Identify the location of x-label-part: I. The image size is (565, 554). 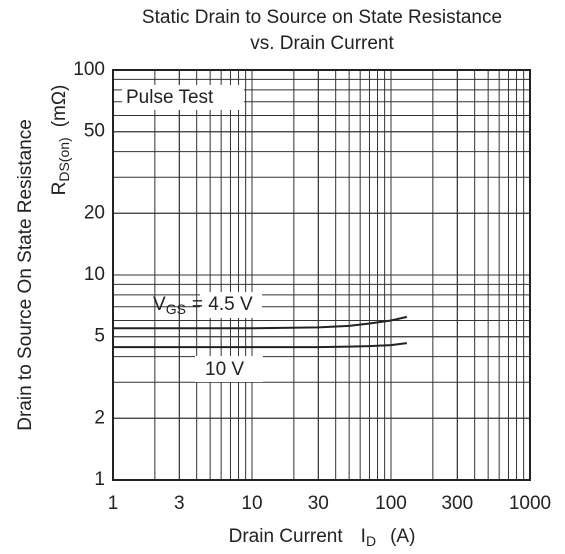
(363, 536).